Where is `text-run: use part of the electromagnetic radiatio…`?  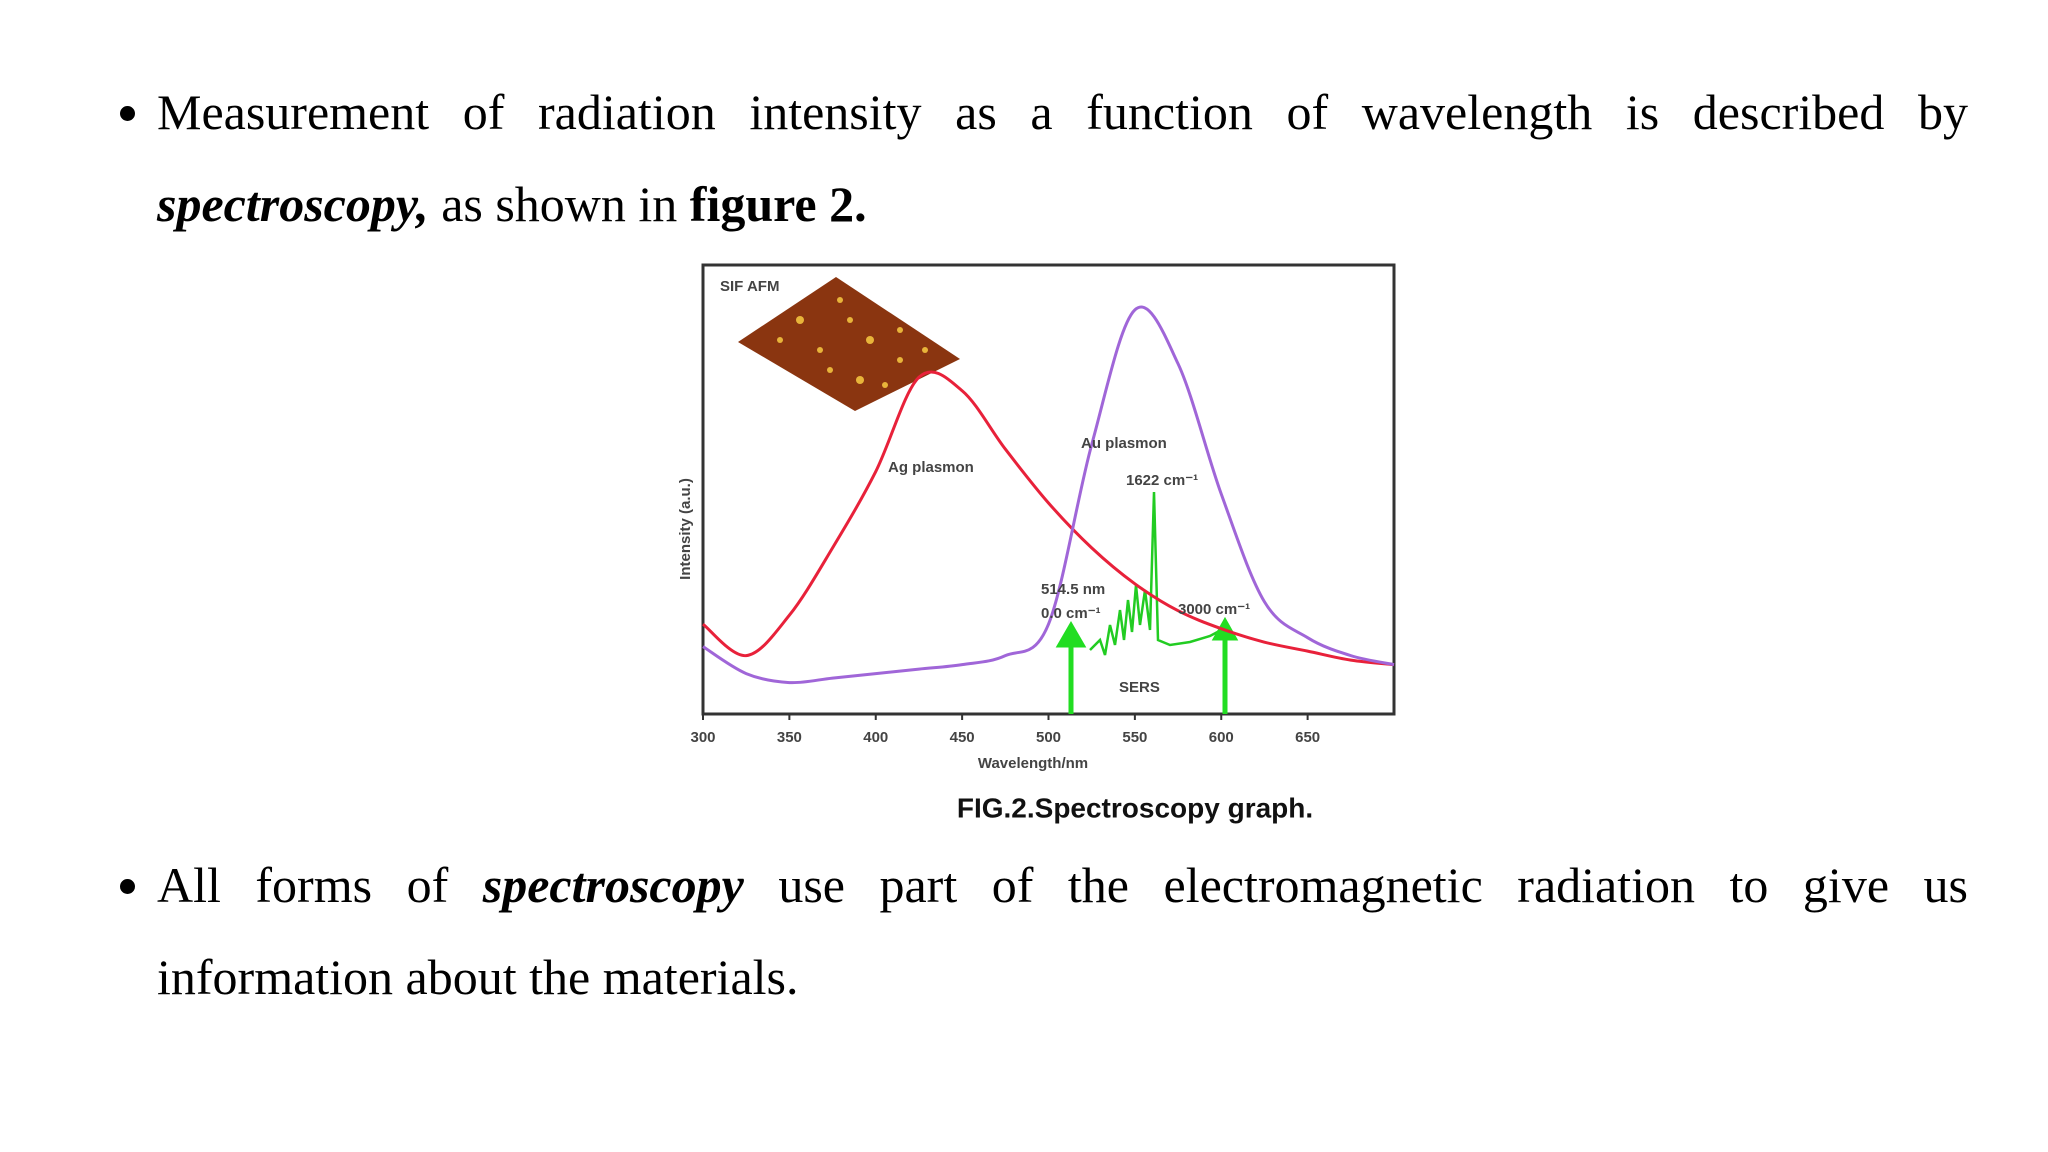
text-run: use part of the electromagnetic radiatio… is located at coordinates (1355, 885).